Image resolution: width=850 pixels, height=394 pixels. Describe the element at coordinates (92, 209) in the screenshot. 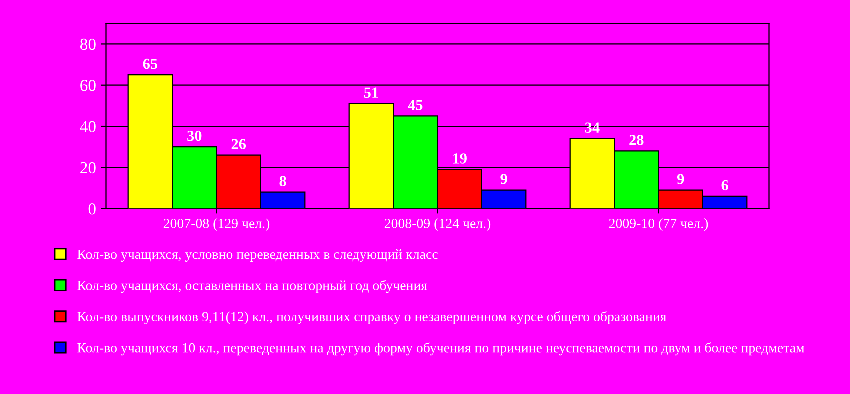

I see `y-tick-label: 0` at that location.